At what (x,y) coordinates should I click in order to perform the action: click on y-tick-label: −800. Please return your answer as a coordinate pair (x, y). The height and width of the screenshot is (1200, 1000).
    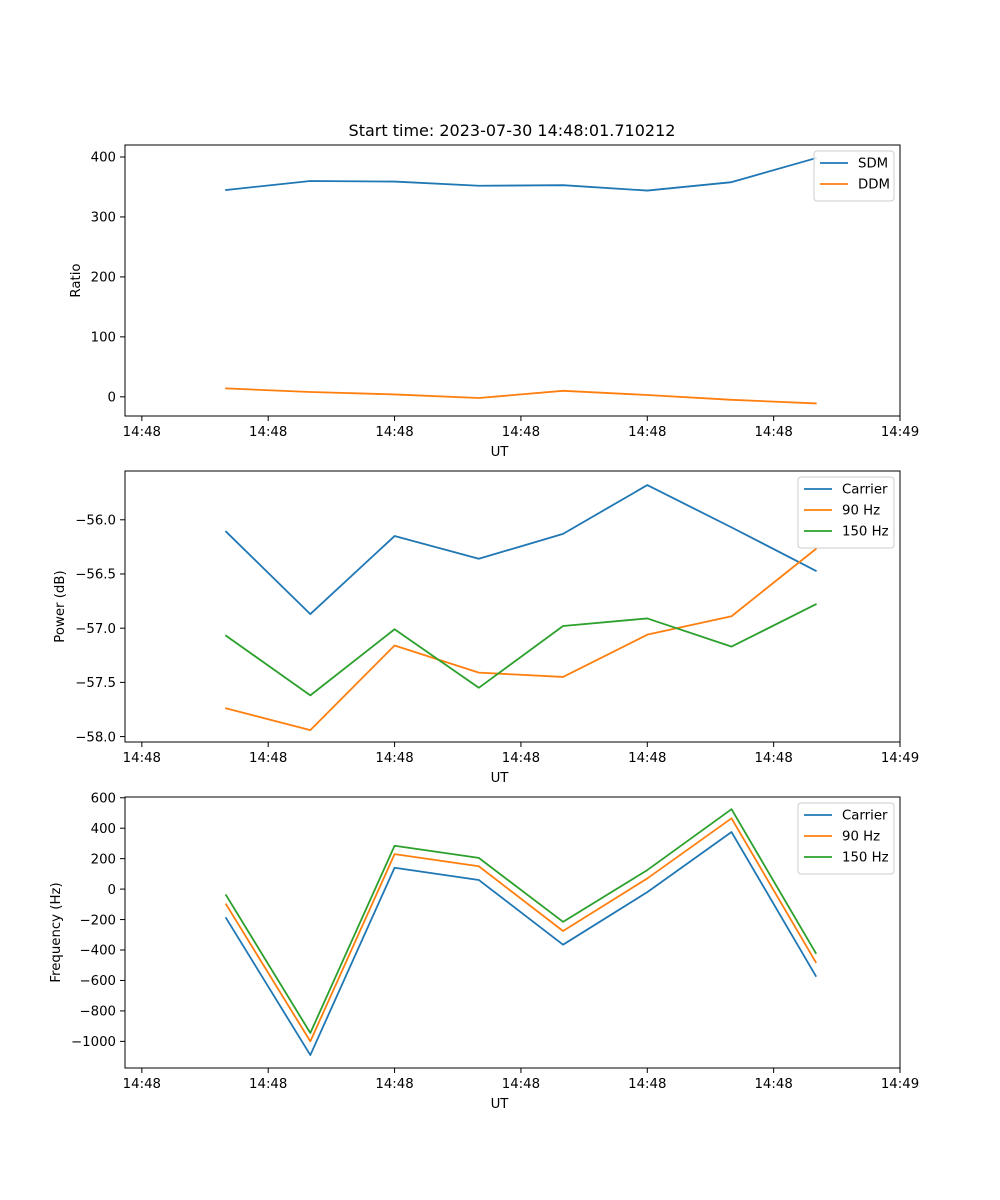
    Looking at the image, I should click on (97, 1012).